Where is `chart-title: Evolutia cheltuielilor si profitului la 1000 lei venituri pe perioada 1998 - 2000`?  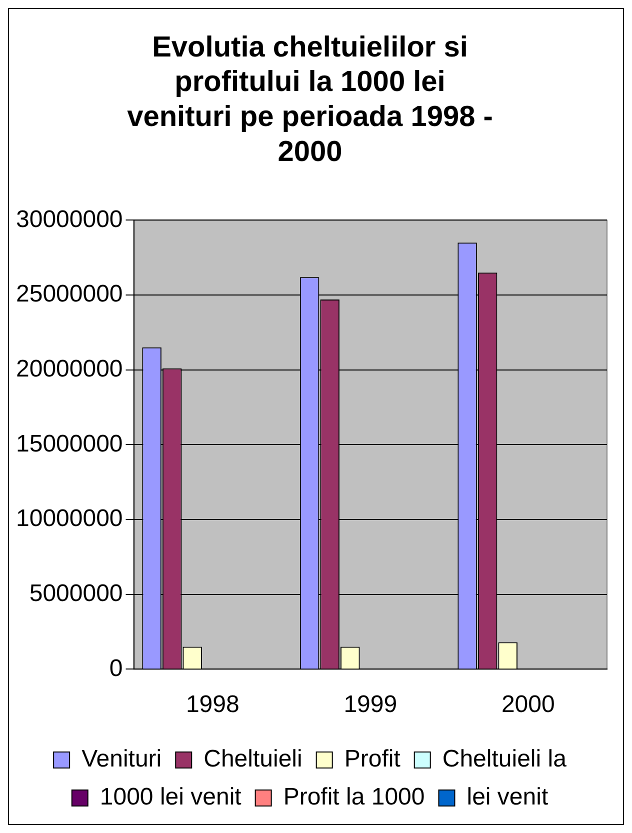
chart-title: Evolutia cheltuielilor si profitului la 1000 lei venituri pe perioada 1998 - 2000 is located at coordinates (310, 99).